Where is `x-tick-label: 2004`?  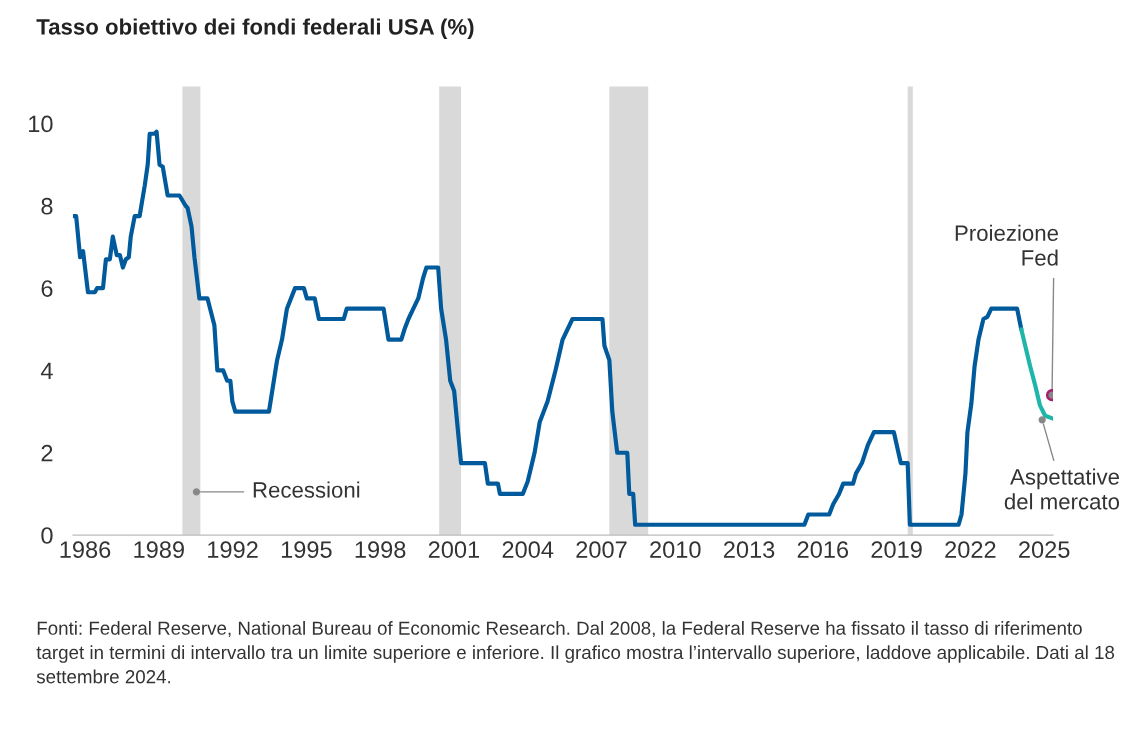
x-tick-label: 2004 is located at coordinates (528, 549).